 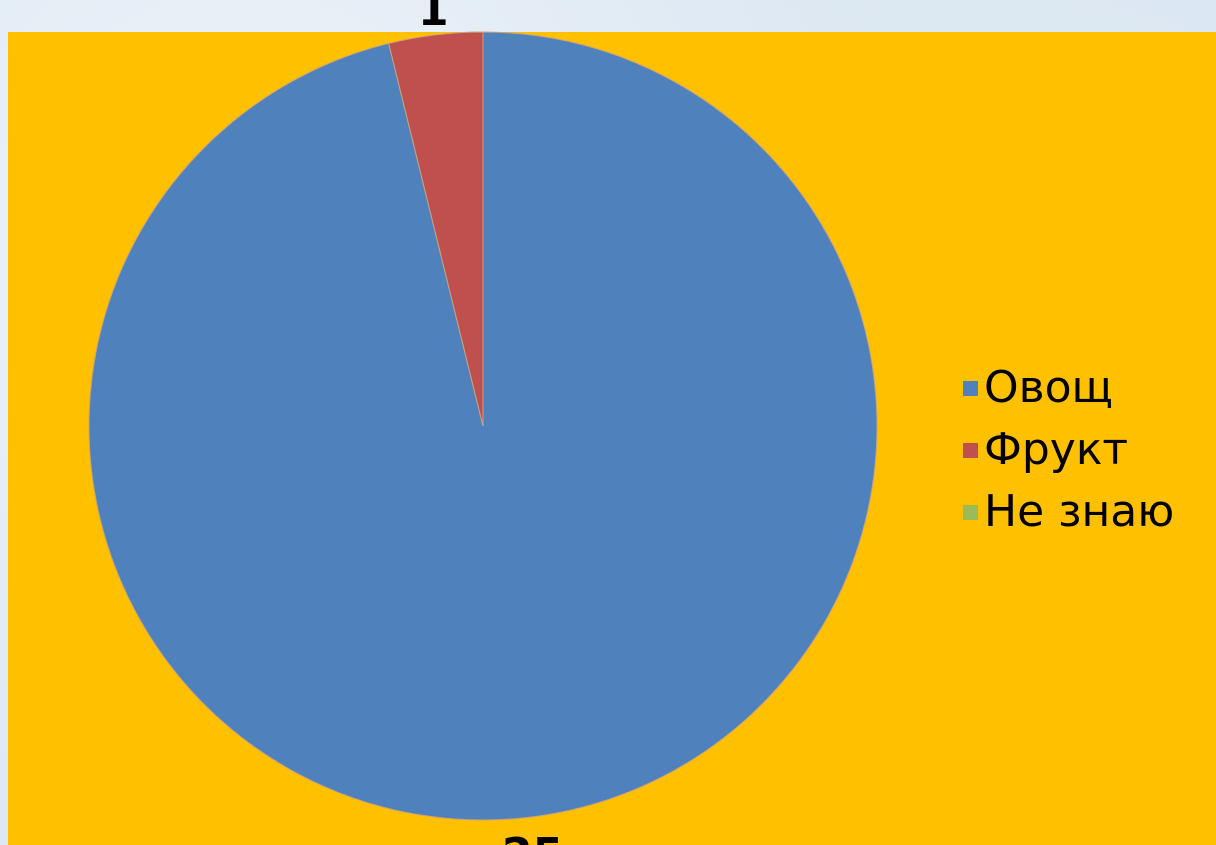 What do you see at coordinates (970, 512) in the screenshot?
I see `legend-swatch-dont-know` at bounding box center [970, 512].